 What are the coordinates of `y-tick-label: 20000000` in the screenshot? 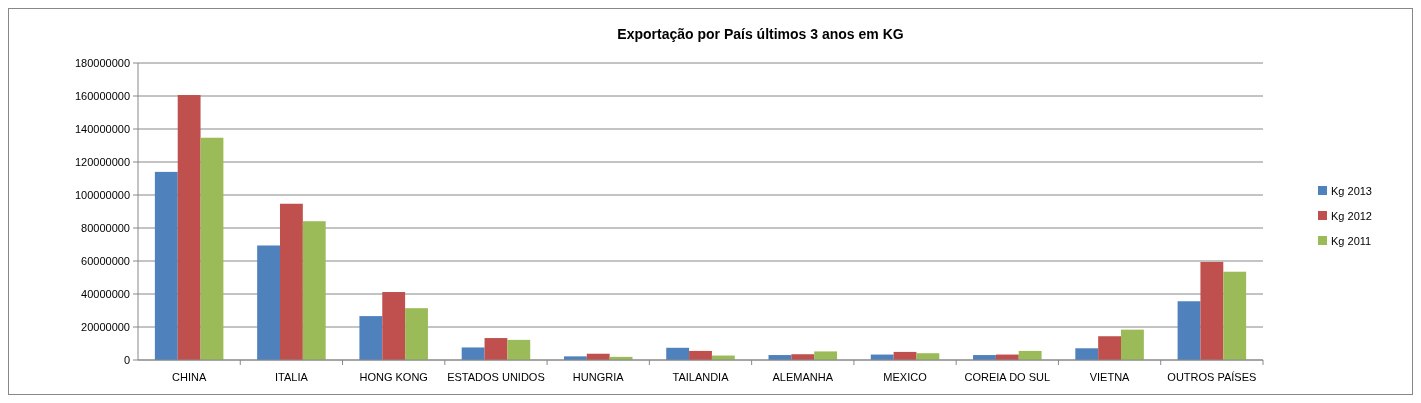 It's located at (105, 326).